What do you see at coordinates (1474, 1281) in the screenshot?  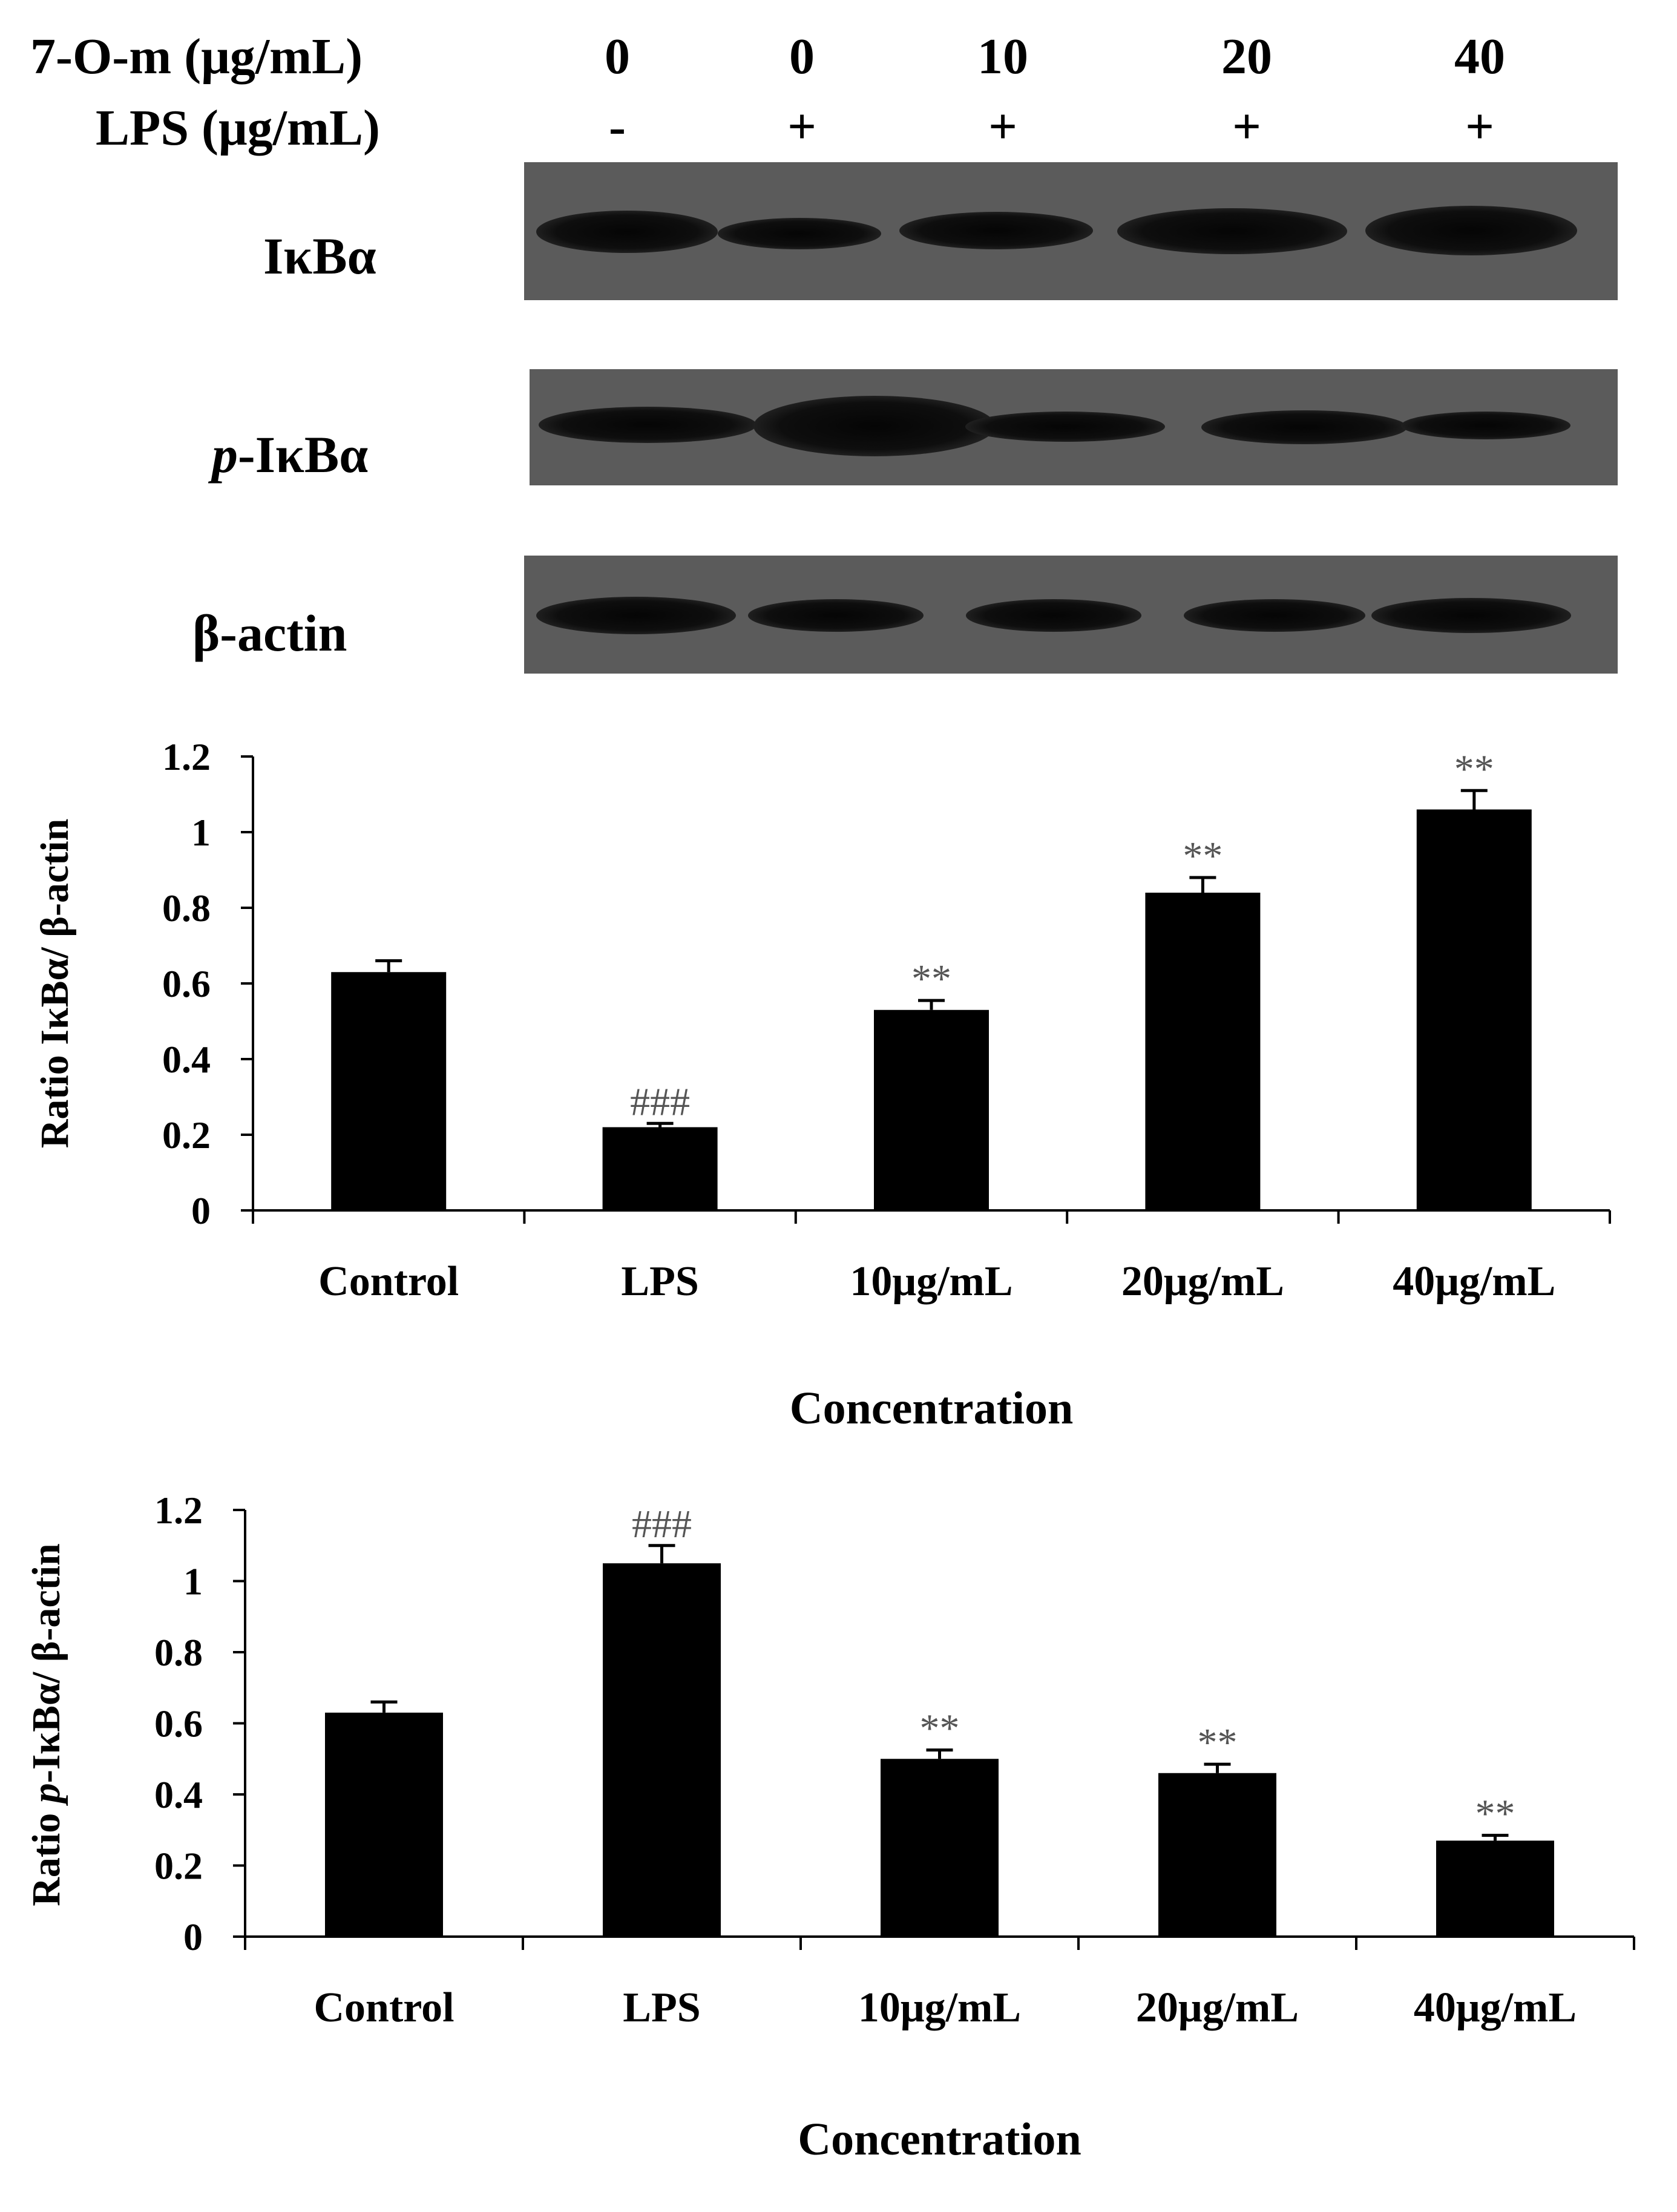 I see `c1-category-label: 40μg/mL` at bounding box center [1474, 1281].